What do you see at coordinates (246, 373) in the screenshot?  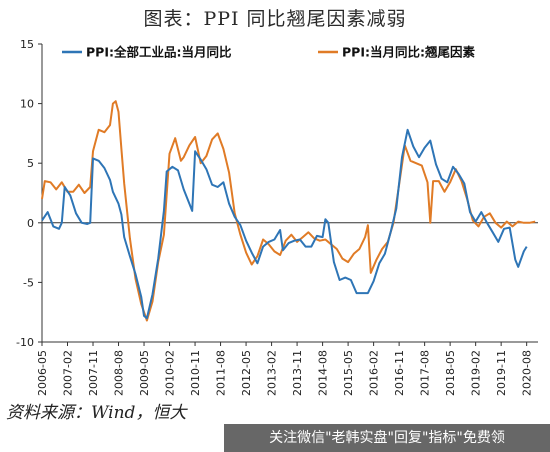 I see `x-tick-label: 2012-05` at bounding box center [246, 373].